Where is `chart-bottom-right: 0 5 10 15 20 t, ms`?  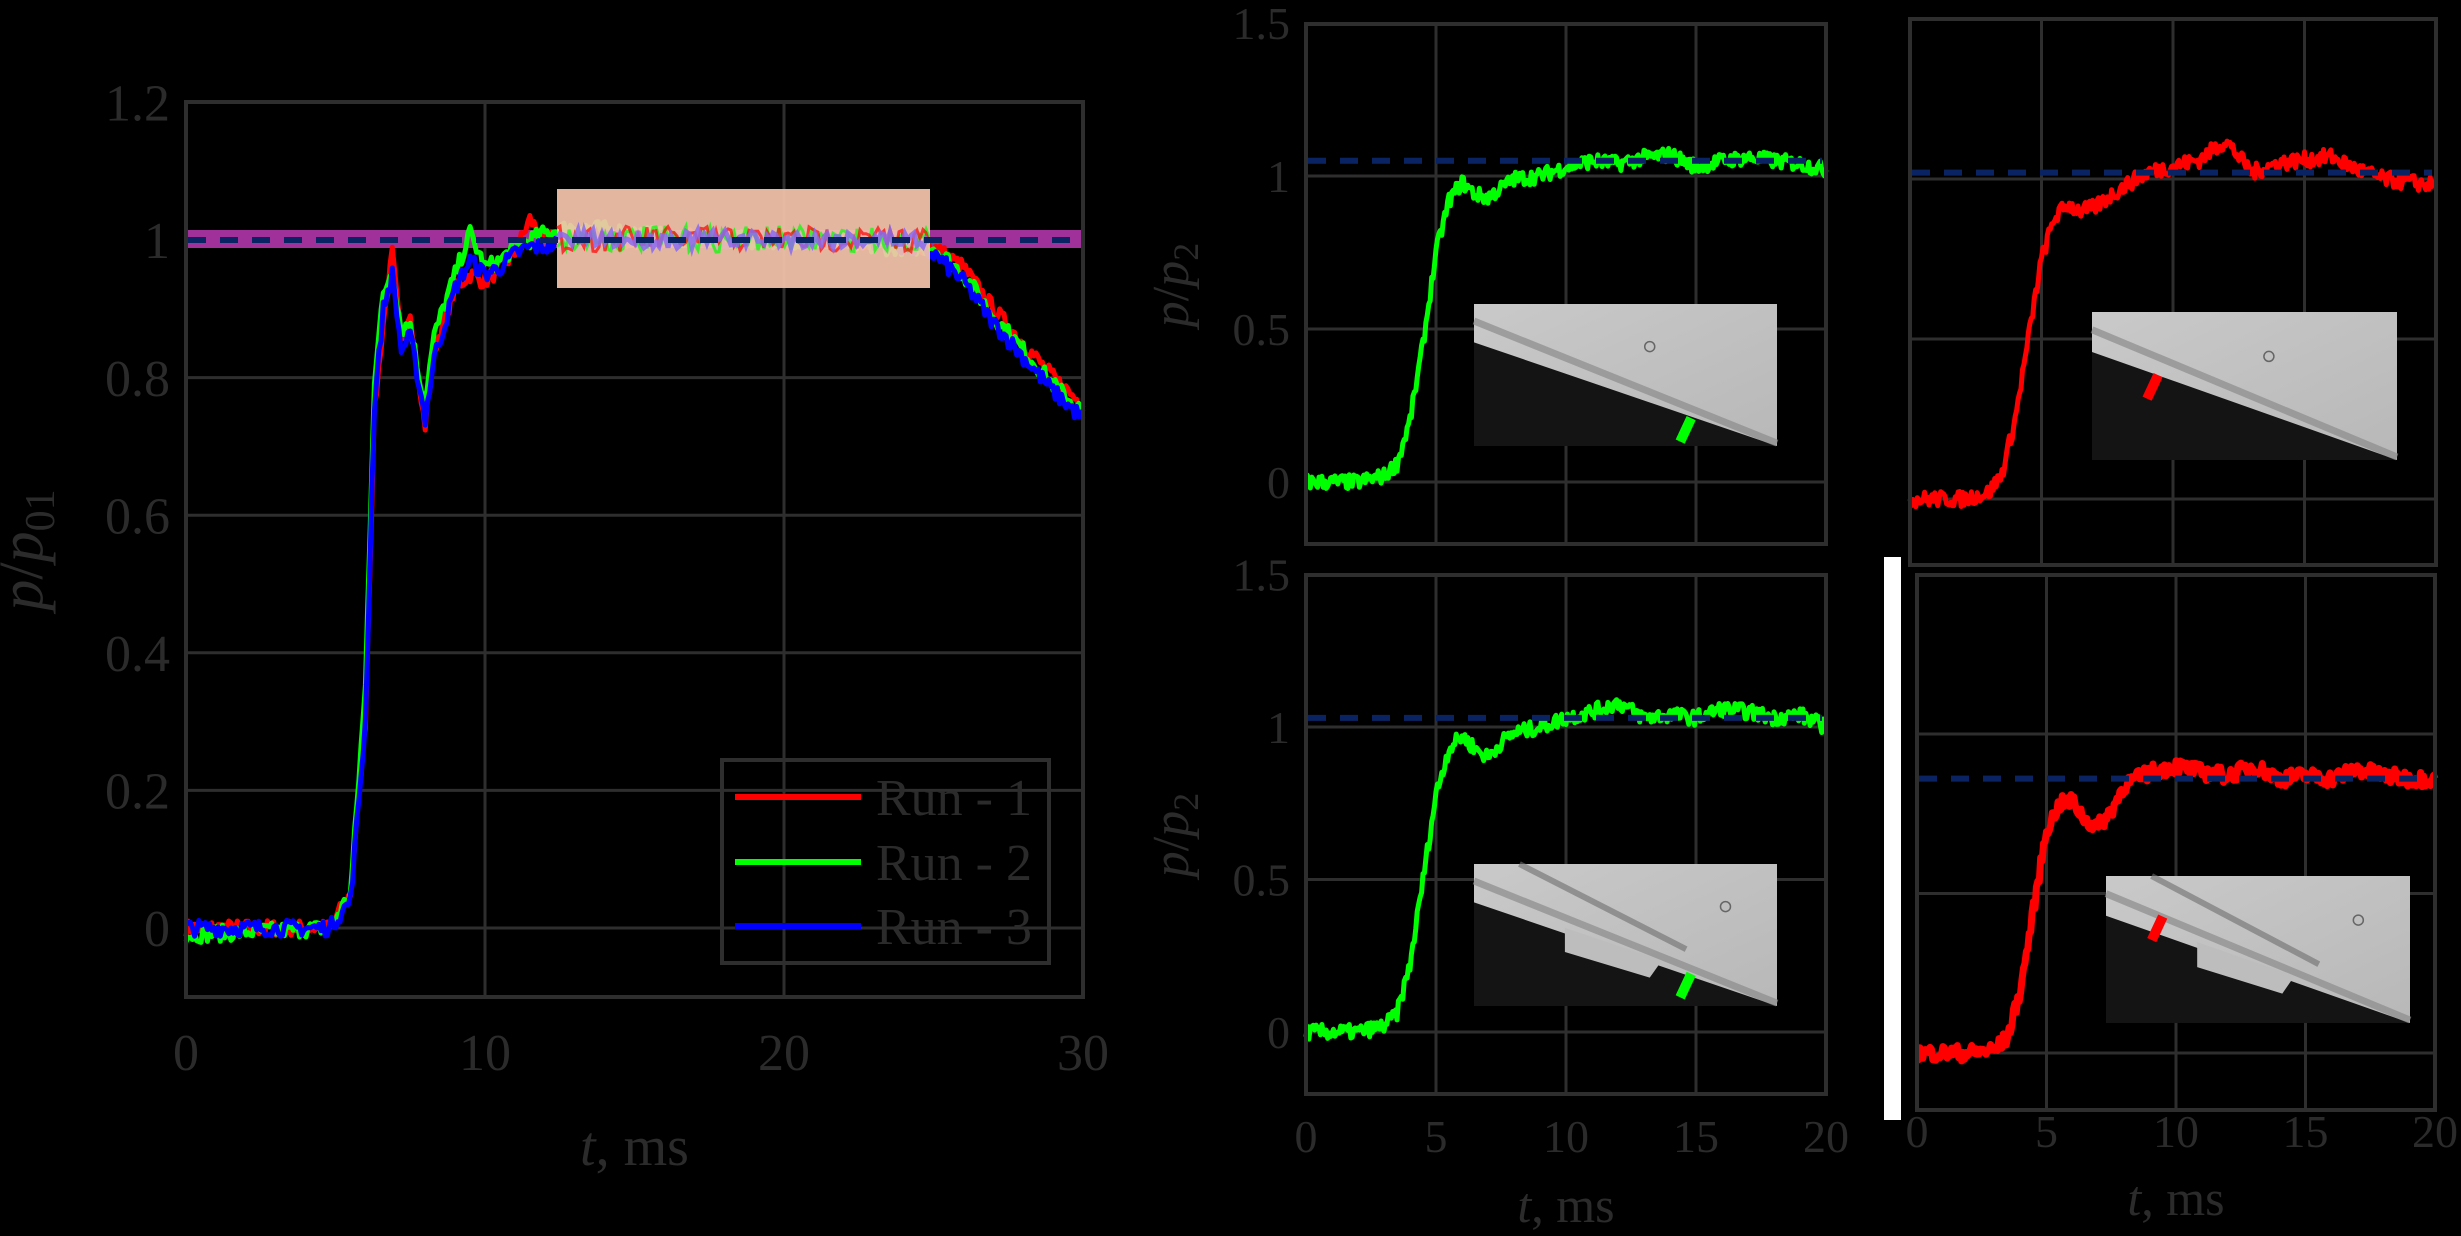 chart-bottom-right: 0 5 10 15 20 t, ms is located at coordinates (2182, 899).